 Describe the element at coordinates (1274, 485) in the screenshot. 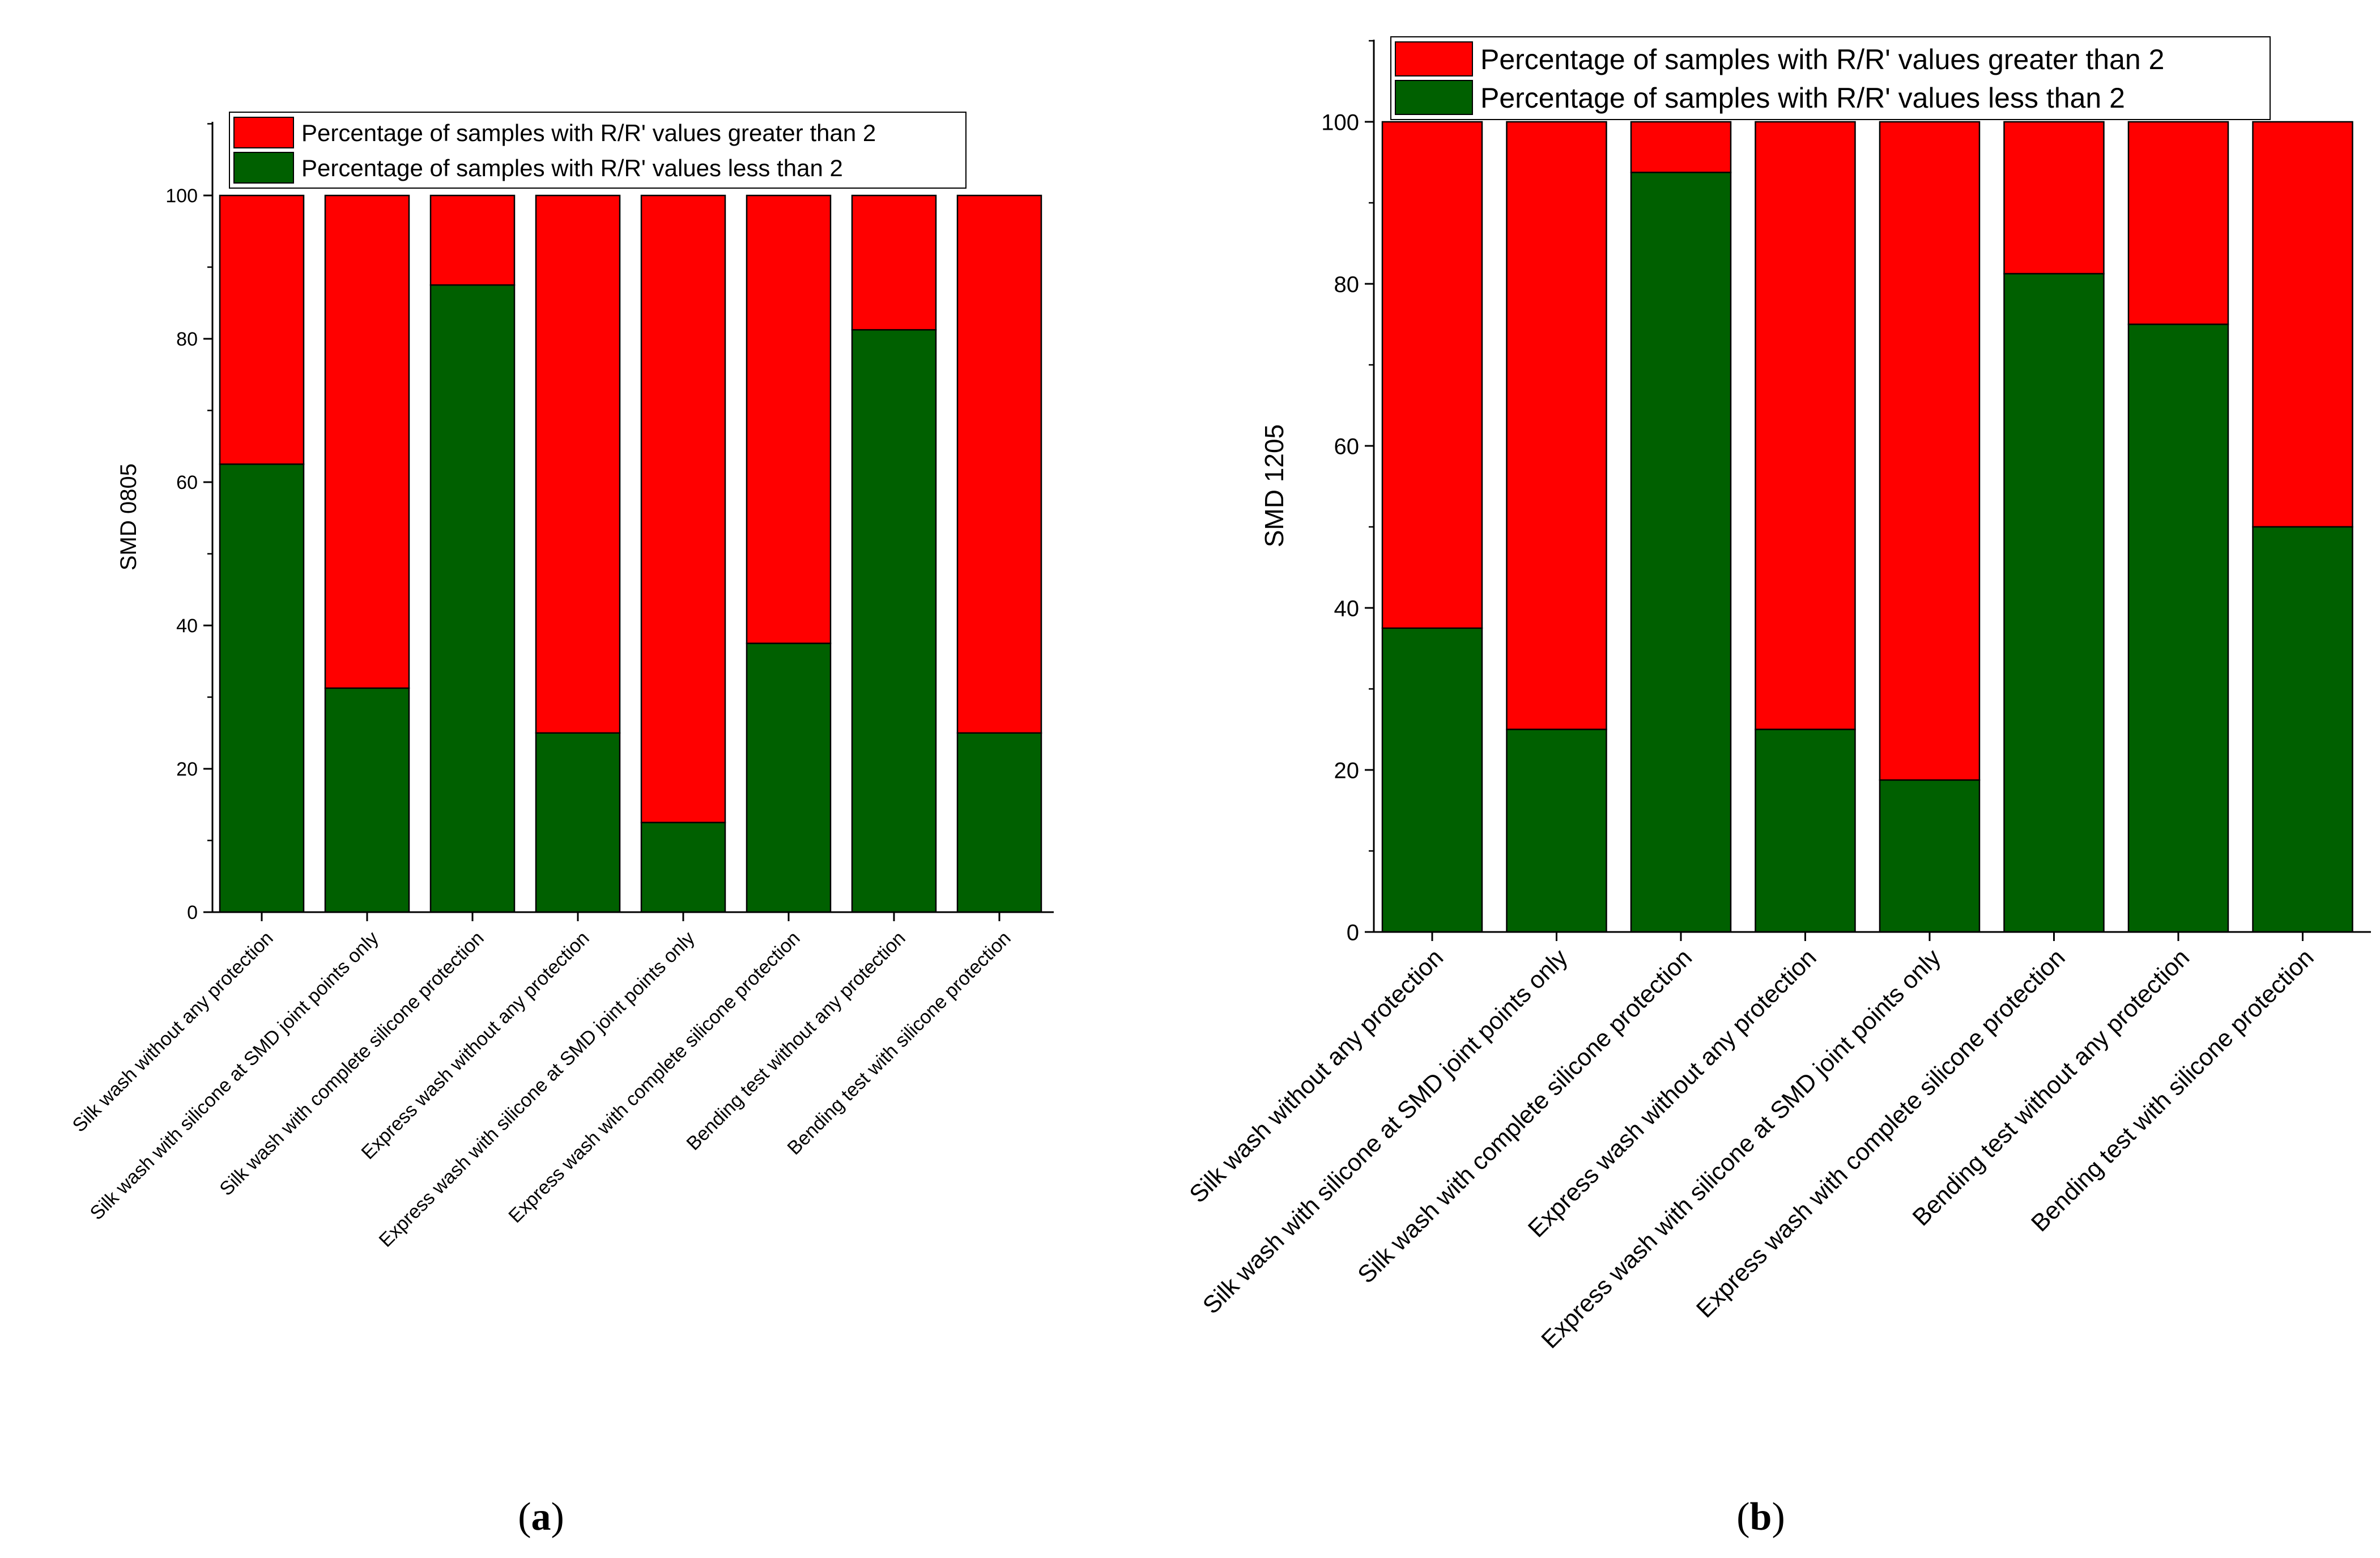

I see `y-axis-title: SMD 1205` at that location.